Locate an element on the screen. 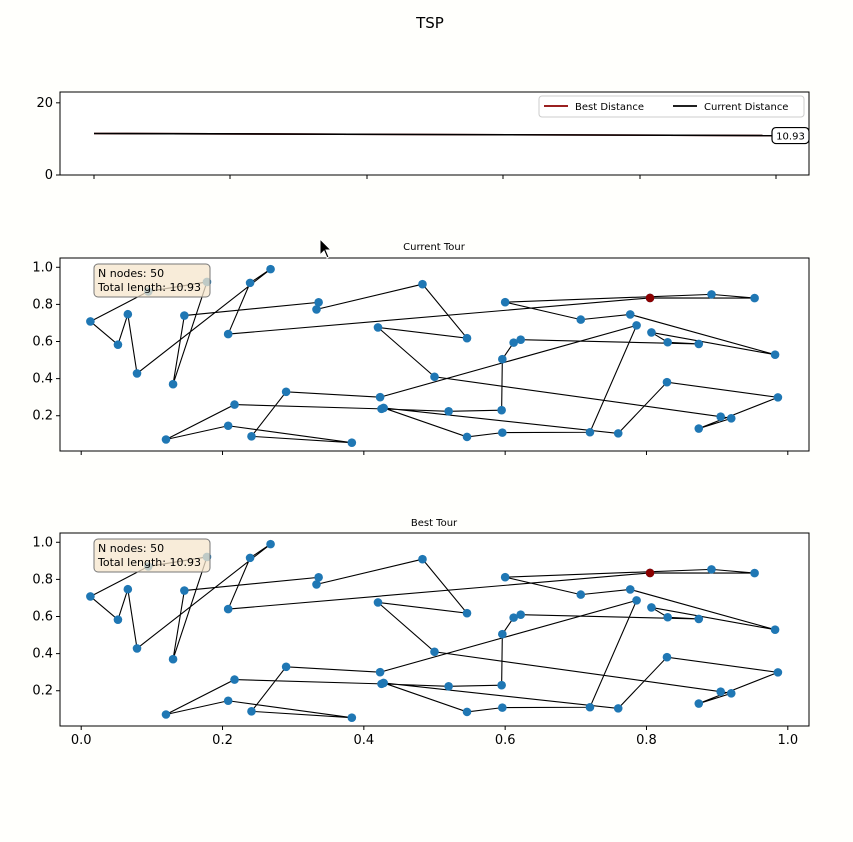 The image size is (853, 842). tour-xtick-label: 1.0 is located at coordinates (787, 740).